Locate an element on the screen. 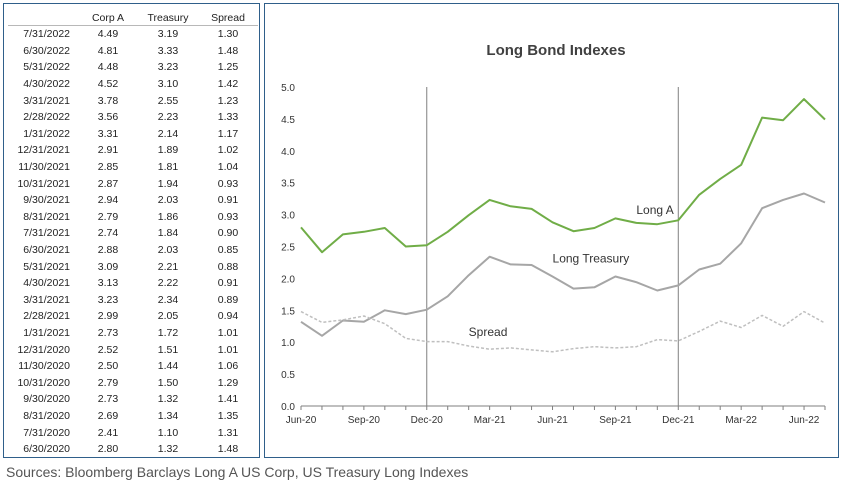 The width and height of the screenshot is (843, 486). header-date is located at coordinates (43, 18).